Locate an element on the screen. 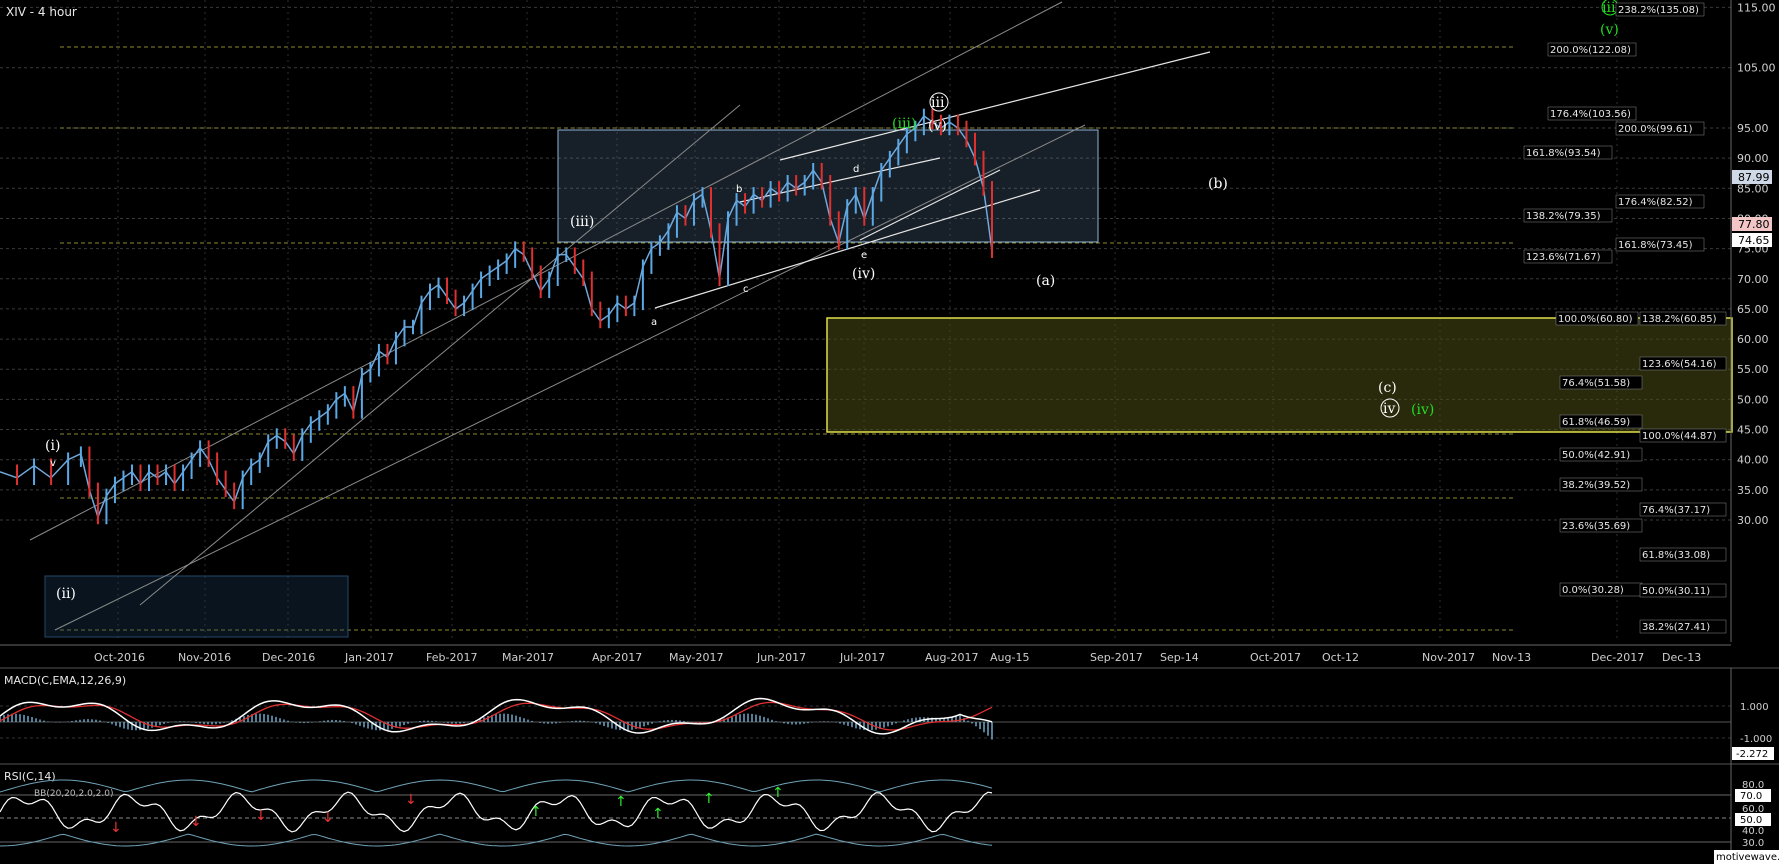 The height and width of the screenshot is (864, 1779). wave-iii-label: (iii) is located at coordinates (582, 222).